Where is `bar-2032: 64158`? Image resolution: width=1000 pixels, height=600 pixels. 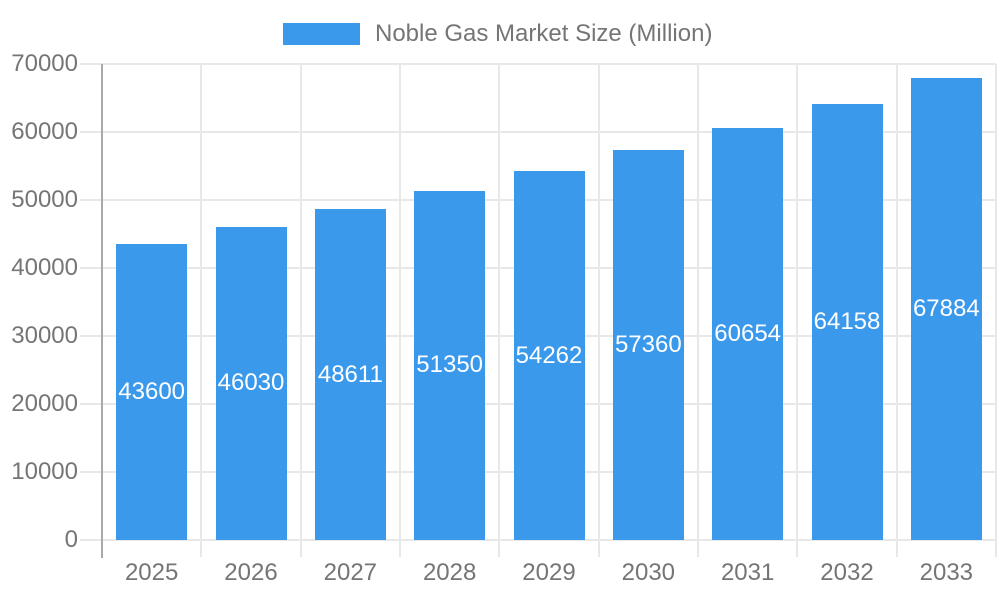
bar-2032: 64158 is located at coordinates (847, 321).